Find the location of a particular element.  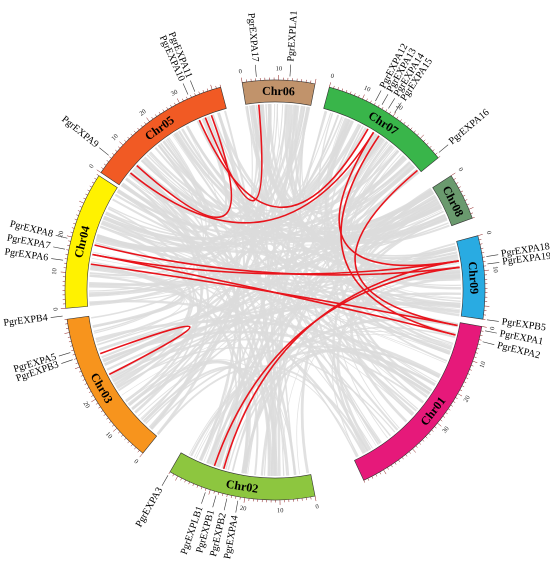

chromosome-label: Chr06 is located at coordinates (278, 91).